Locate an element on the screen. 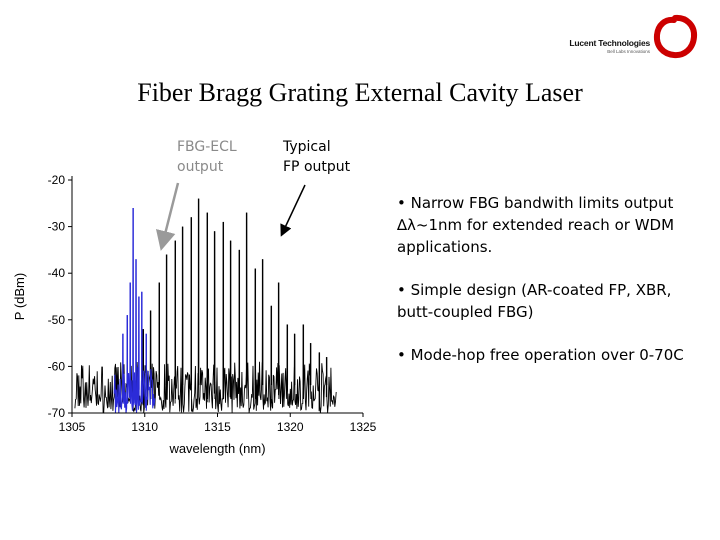 The image size is (720, 540). fp-annotation-line-2: FP output is located at coordinates (317, 167).